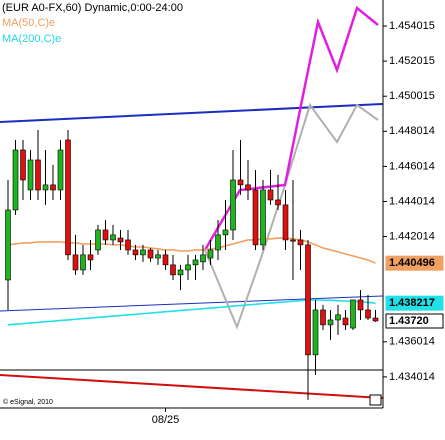  I want to click on y-tick-label: 1.434014, so click(412, 377).